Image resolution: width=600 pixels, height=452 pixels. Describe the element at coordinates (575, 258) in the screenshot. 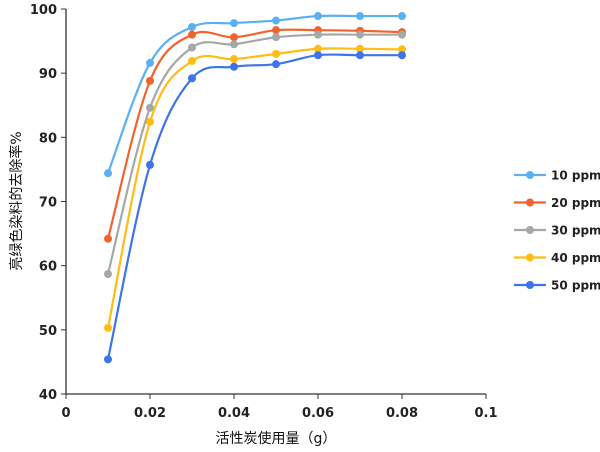

I see `legend-label: 40 ppm` at that location.